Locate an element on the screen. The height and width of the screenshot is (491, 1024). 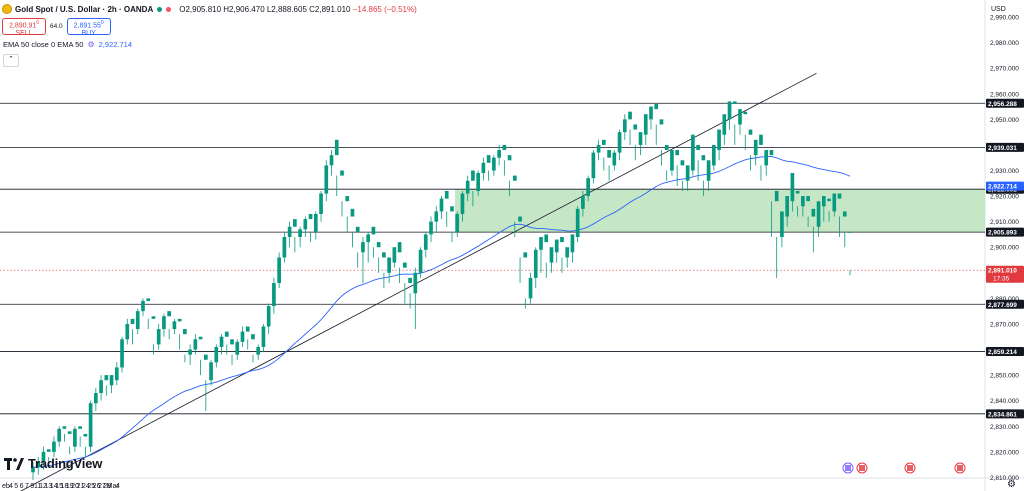
y-tick-label: 2,990.000 is located at coordinates (1004, 18).